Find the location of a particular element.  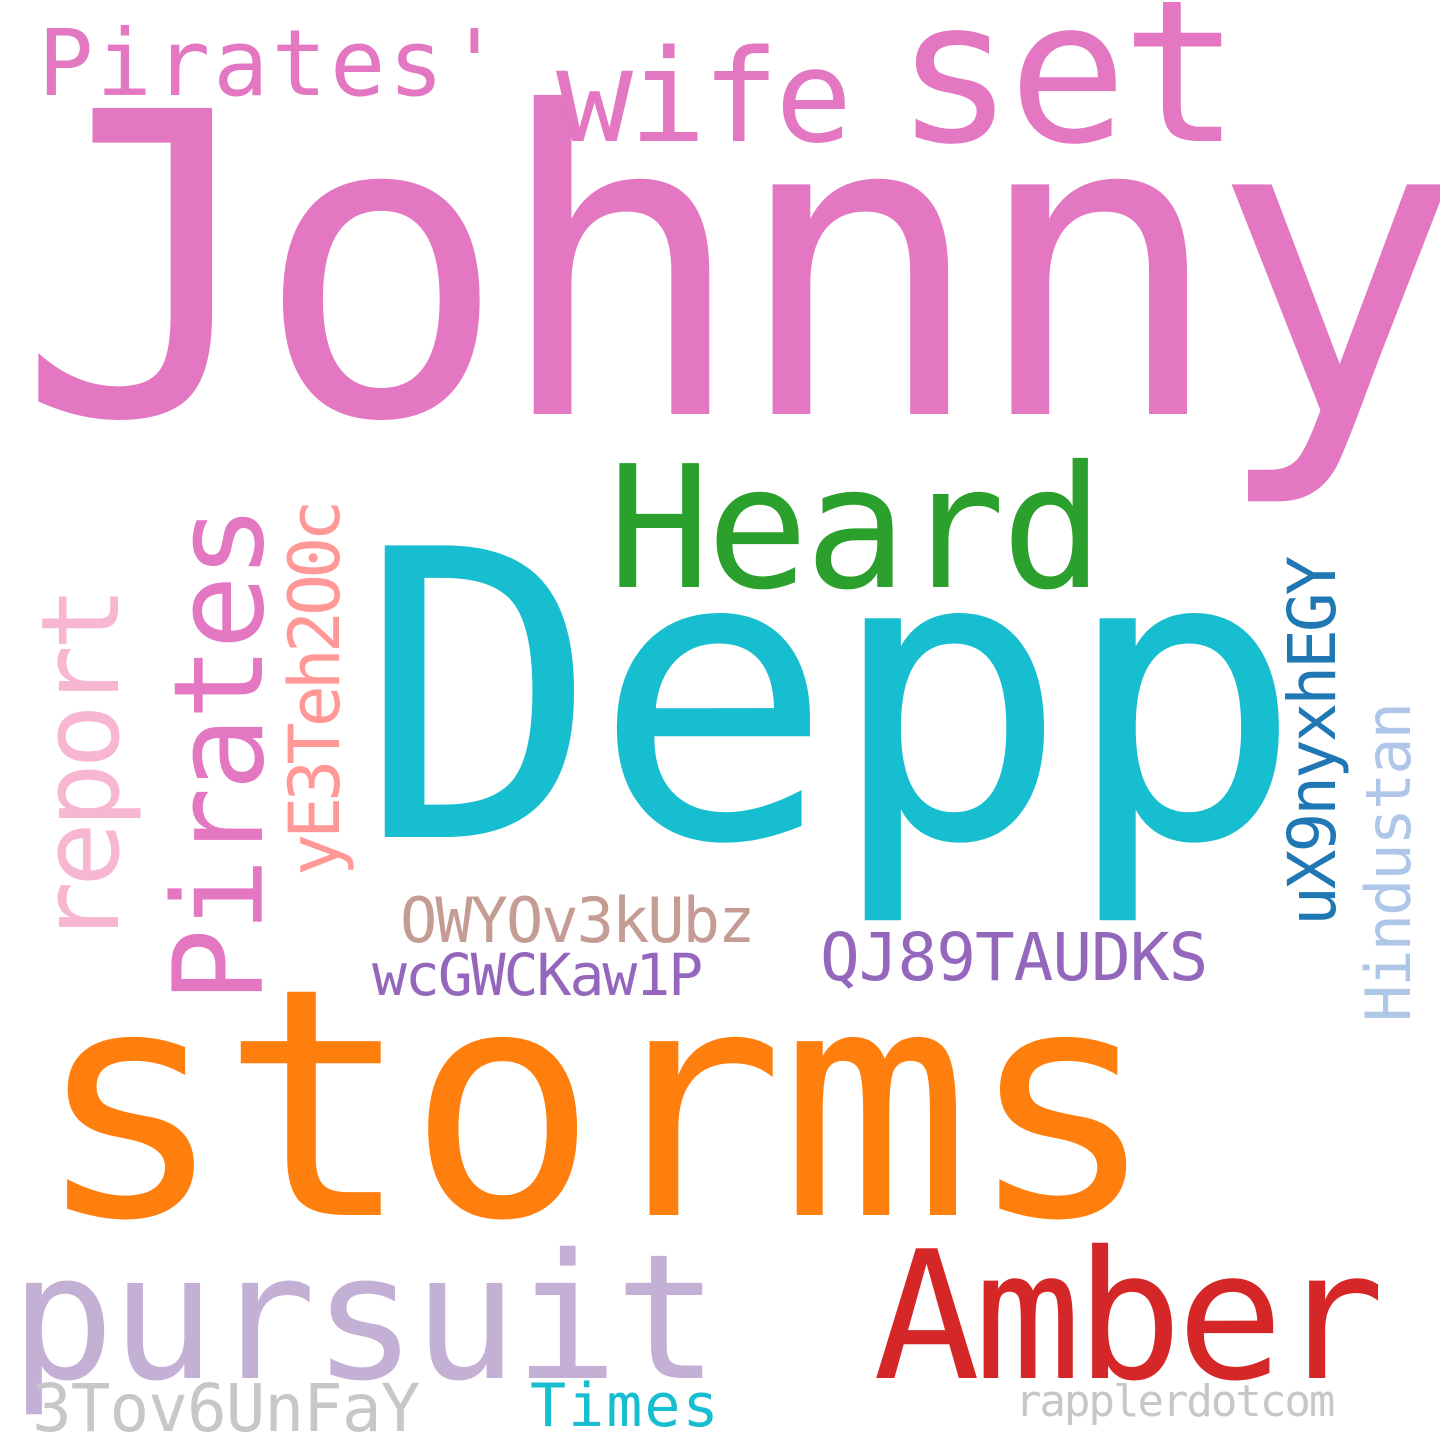

word-times: Times is located at coordinates (625, 1406).